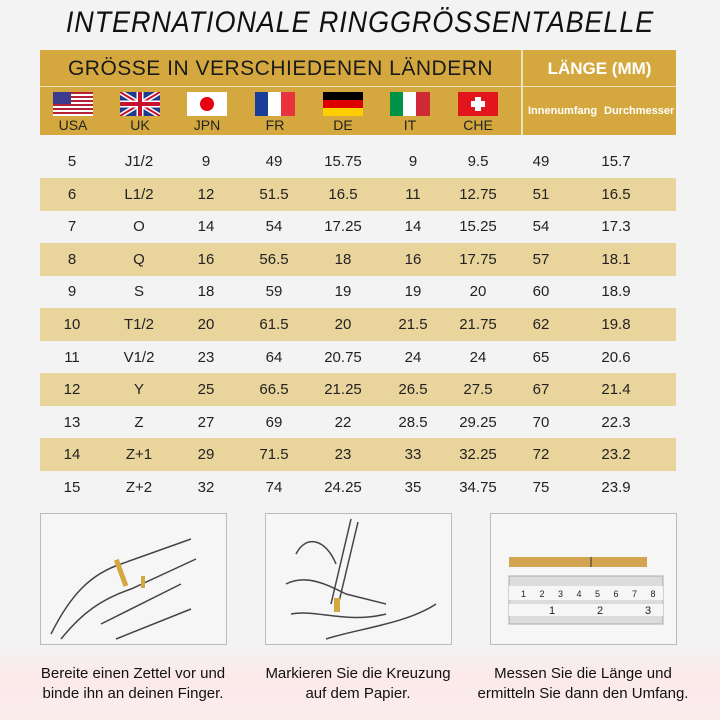 The image size is (720, 720). What do you see at coordinates (343, 455) in the screenshot?
I see `table-cell: 23` at bounding box center [343, 455].